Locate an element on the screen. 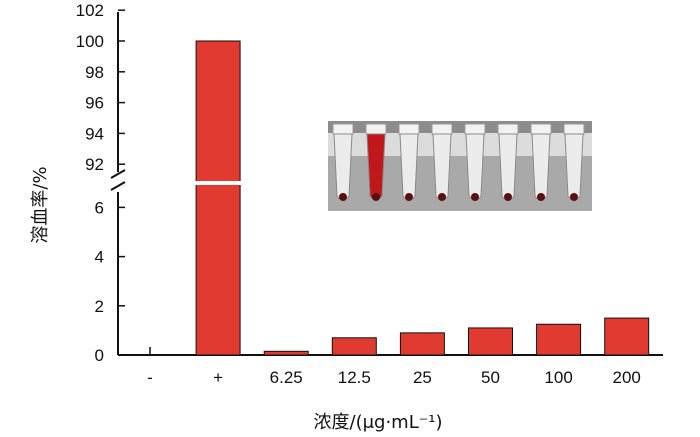 The height and width of the screenshot is (437, 700). x-tick-label: - is located at coordinates (150, 377).